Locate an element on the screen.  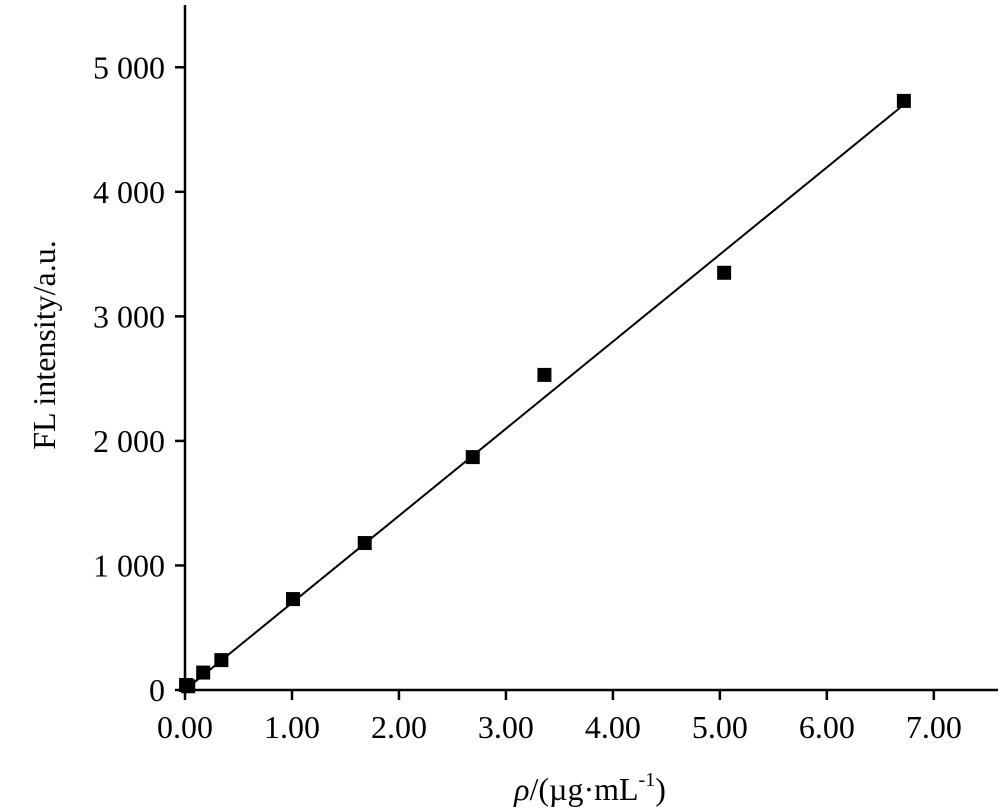
y-tick-label: 0 is located at coordinates (157, 690).